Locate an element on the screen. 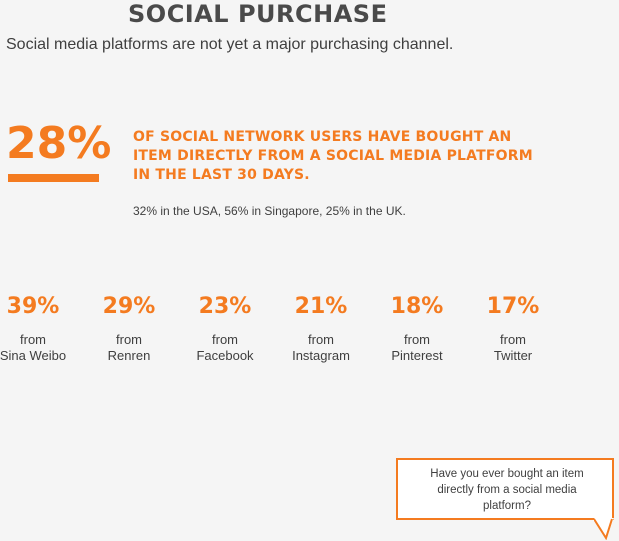 This screenshot has height=541, width=619. platform-stat-pinterest: 18% from Pinterest is located at coordinates (417, 328).